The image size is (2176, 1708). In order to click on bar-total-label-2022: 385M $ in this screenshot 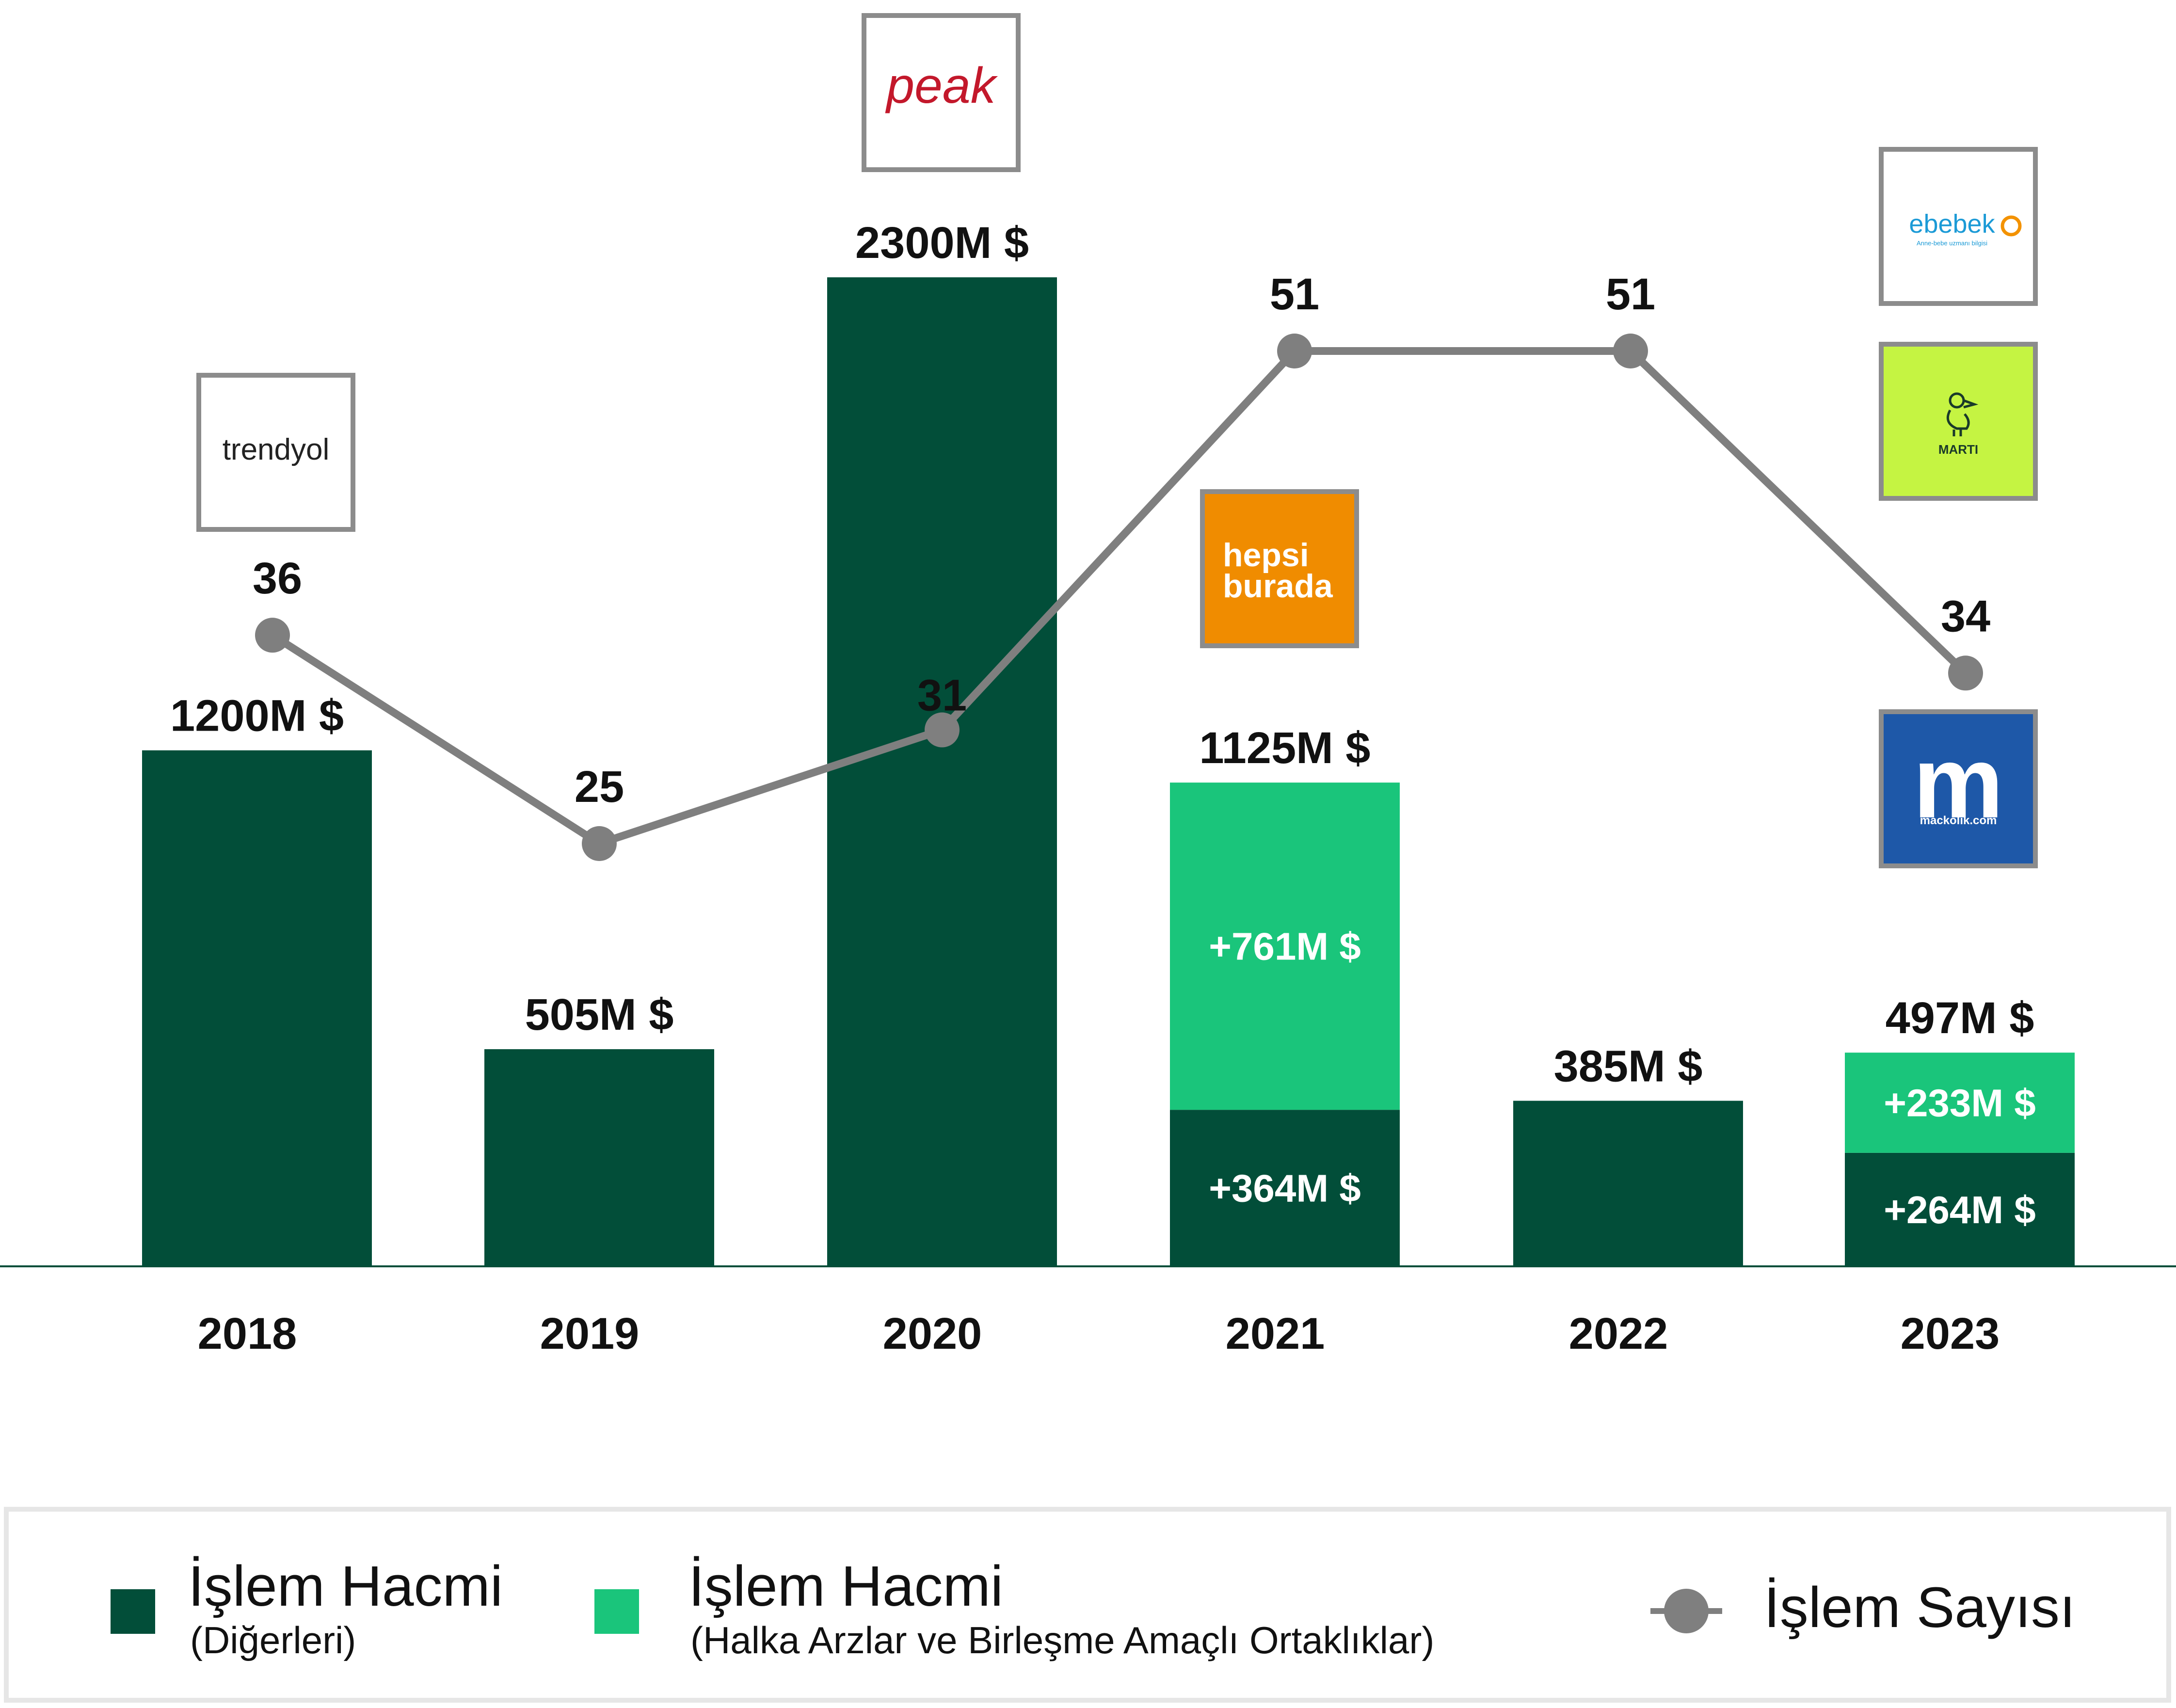, I will do `click(1628, 1066)`.